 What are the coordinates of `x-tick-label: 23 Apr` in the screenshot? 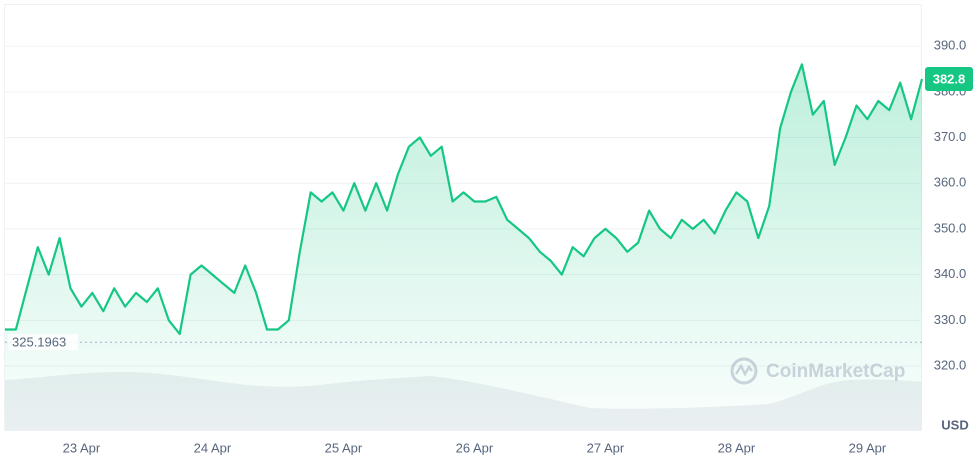 It's located at (82, 447).